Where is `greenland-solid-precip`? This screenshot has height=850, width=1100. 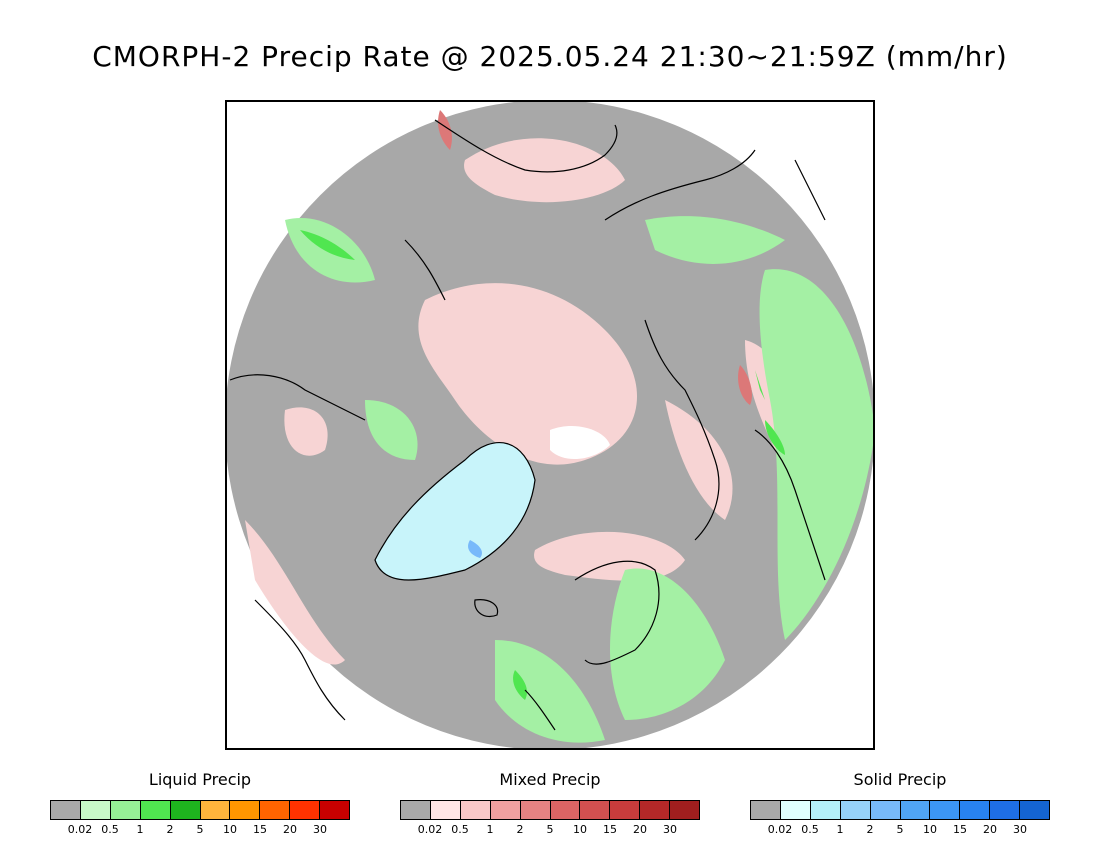
greenland-solid-precip is located at coordinates (455, 511).